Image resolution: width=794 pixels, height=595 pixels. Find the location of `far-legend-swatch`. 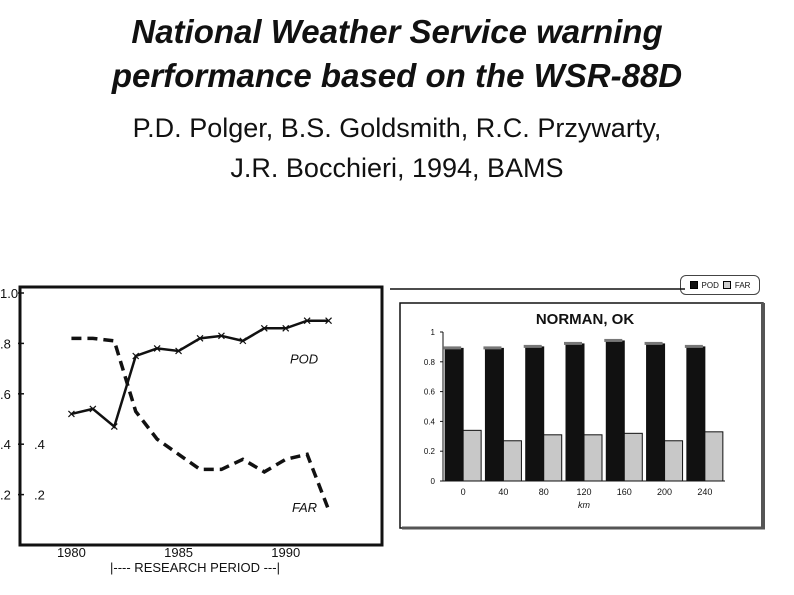

far-legend-swatch is located at coordinates (726, 285).